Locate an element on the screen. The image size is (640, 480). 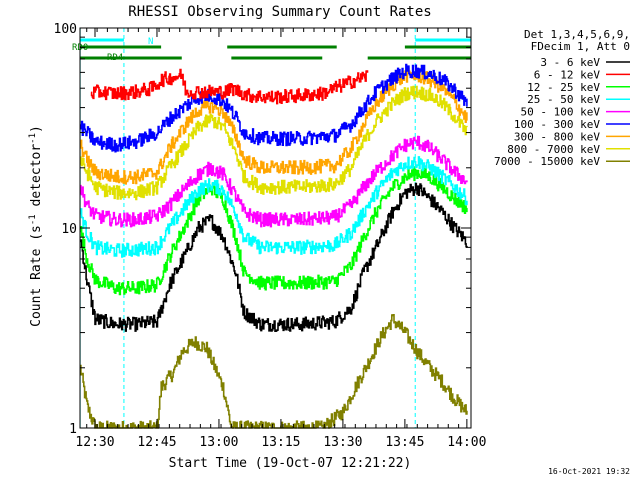
legend-label: 800 - 7000 keV is located at coordinates (553, 149).